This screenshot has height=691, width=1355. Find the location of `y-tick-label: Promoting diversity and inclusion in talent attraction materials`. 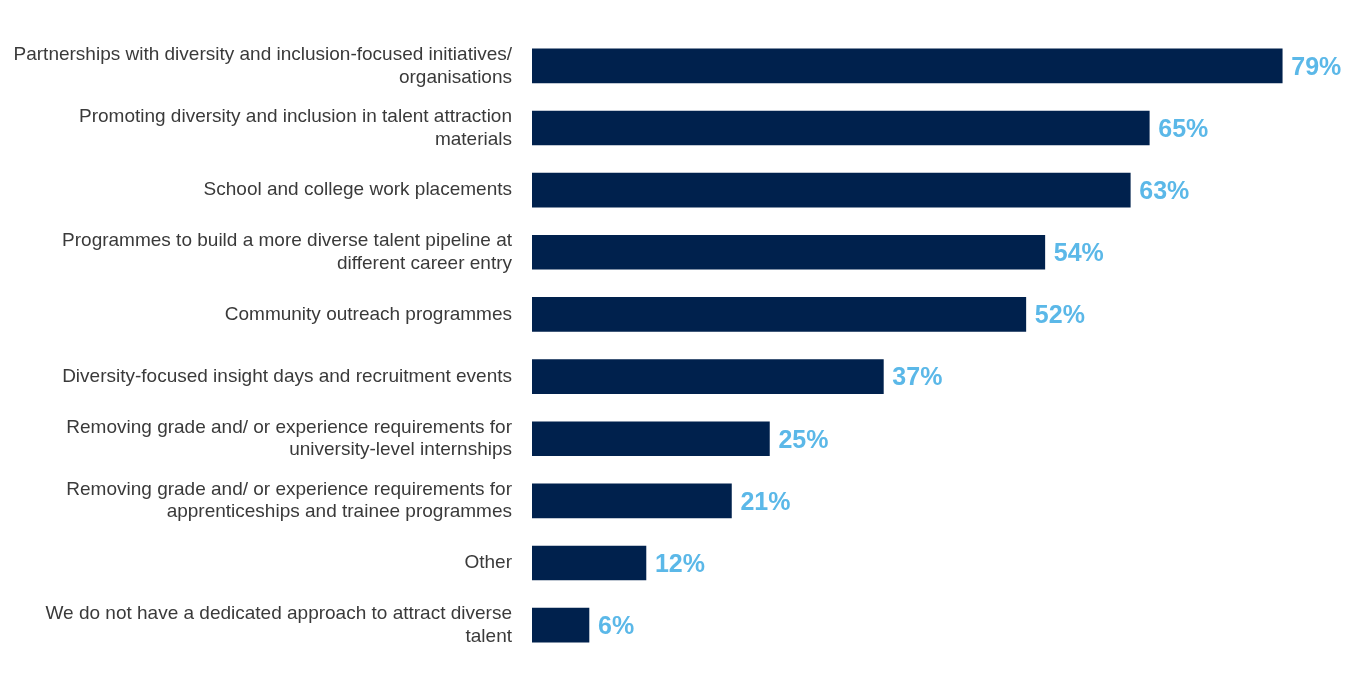

y-tick-label: Promoting diversity and inclusion in talent attraction materials is located at coordinates (295, 126).